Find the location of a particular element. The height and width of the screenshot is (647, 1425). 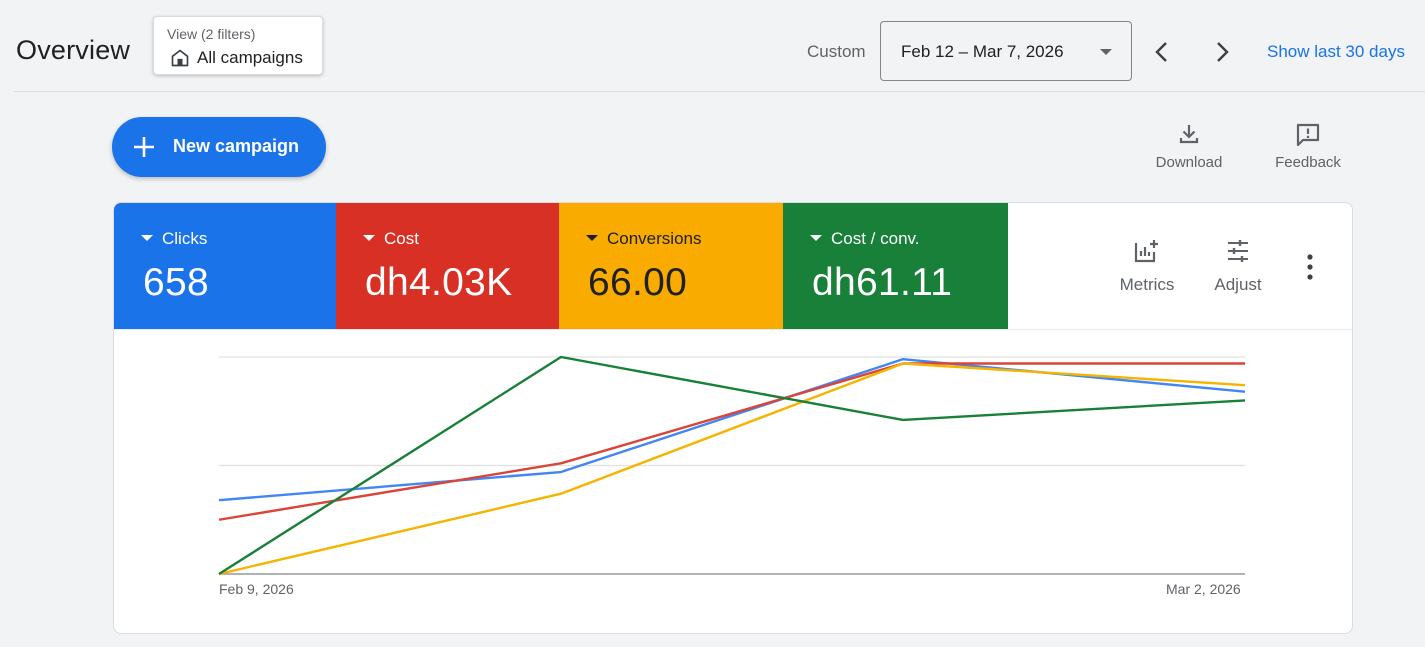

metric-name: Conversions is located at coordinates (654, 238).